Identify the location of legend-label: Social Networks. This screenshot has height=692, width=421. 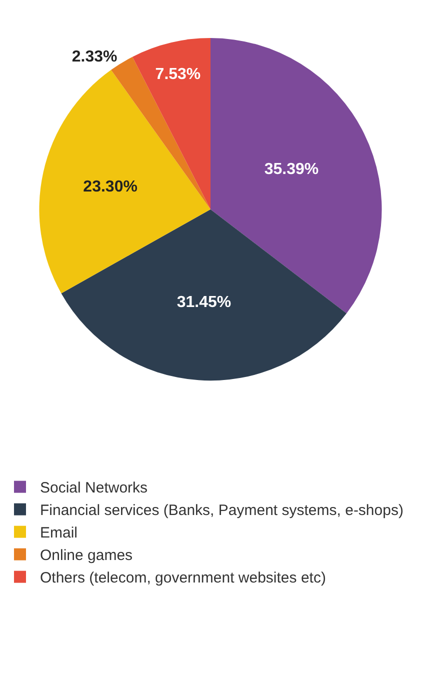
(94, 488).